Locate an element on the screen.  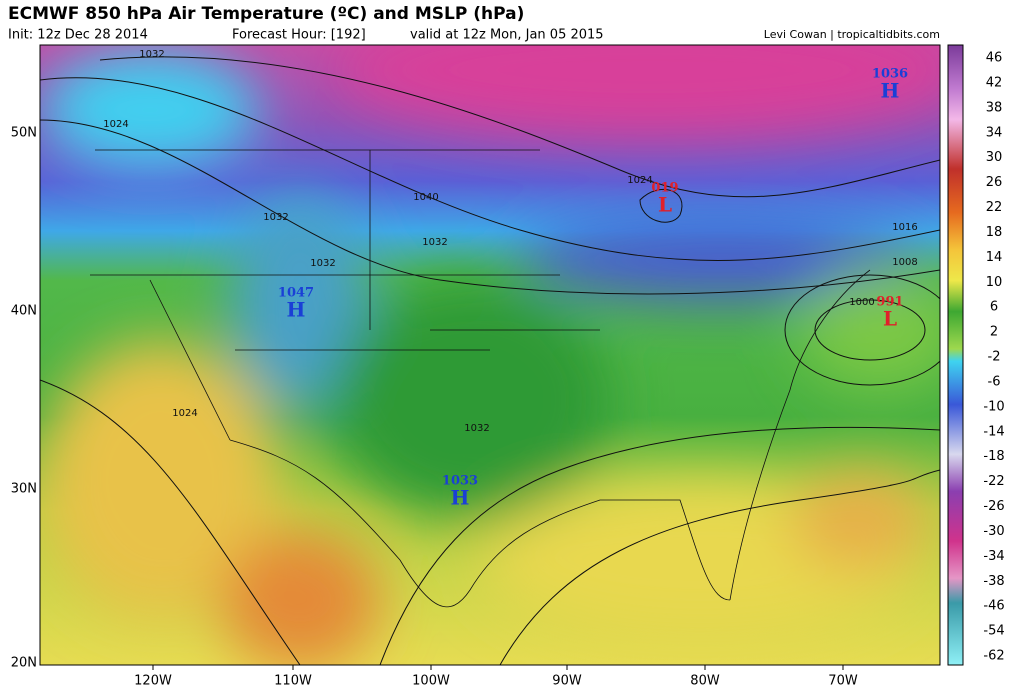
colorbar-label: -14 is located at coordinates (993, 431).